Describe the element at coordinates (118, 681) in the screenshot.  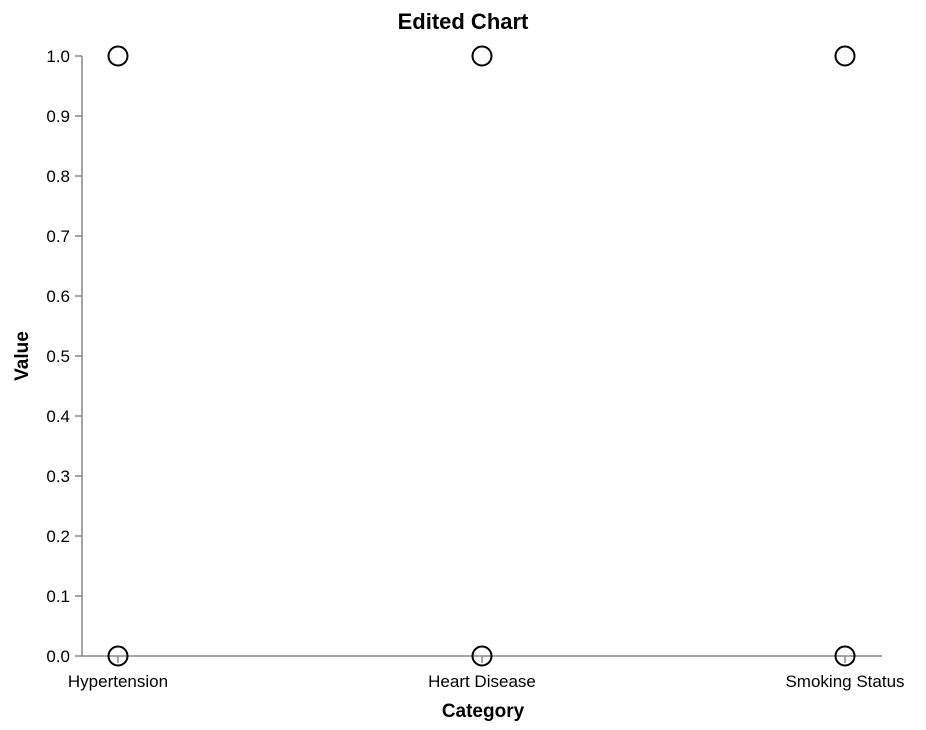
I see `x-tick-label: Hypertension` at that location.